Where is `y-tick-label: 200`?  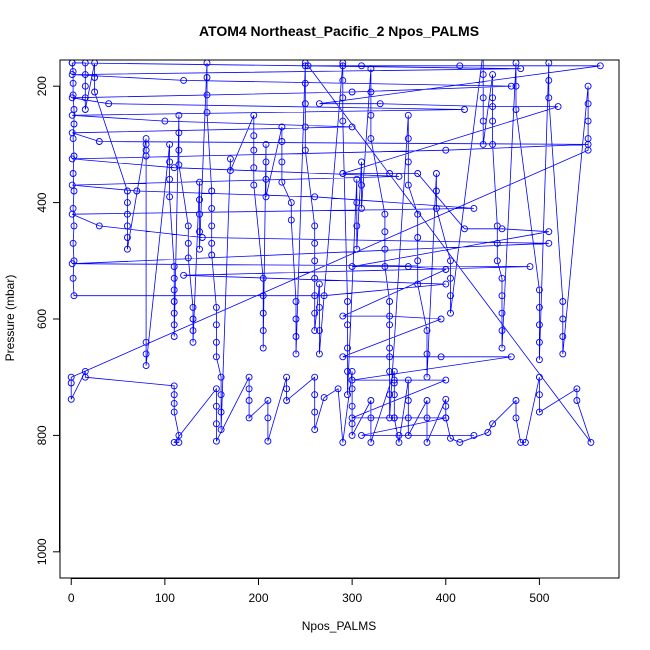 y-tick-label: 200 is located at coordinates (42, 86).